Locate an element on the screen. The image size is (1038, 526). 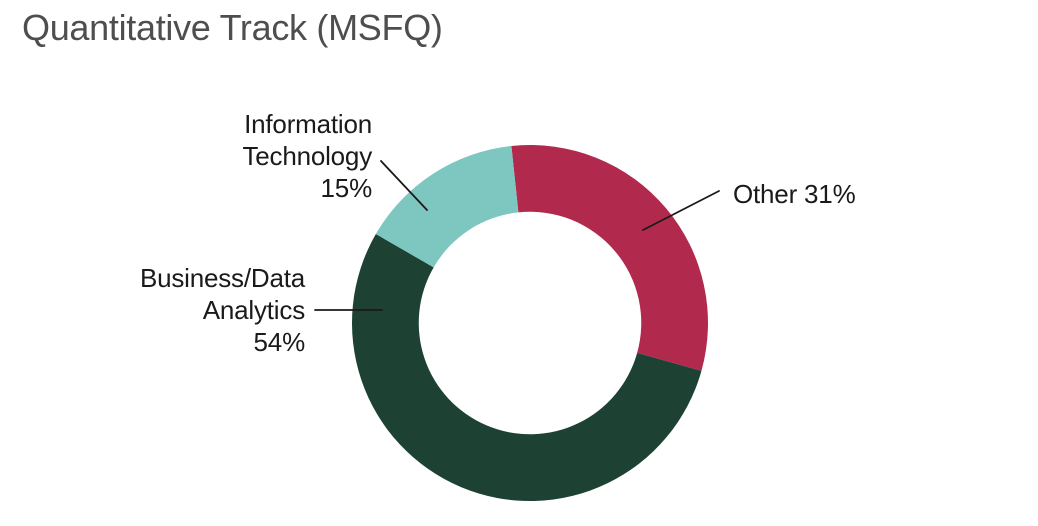
donut-slice-other is located at coordinates (609, 258).